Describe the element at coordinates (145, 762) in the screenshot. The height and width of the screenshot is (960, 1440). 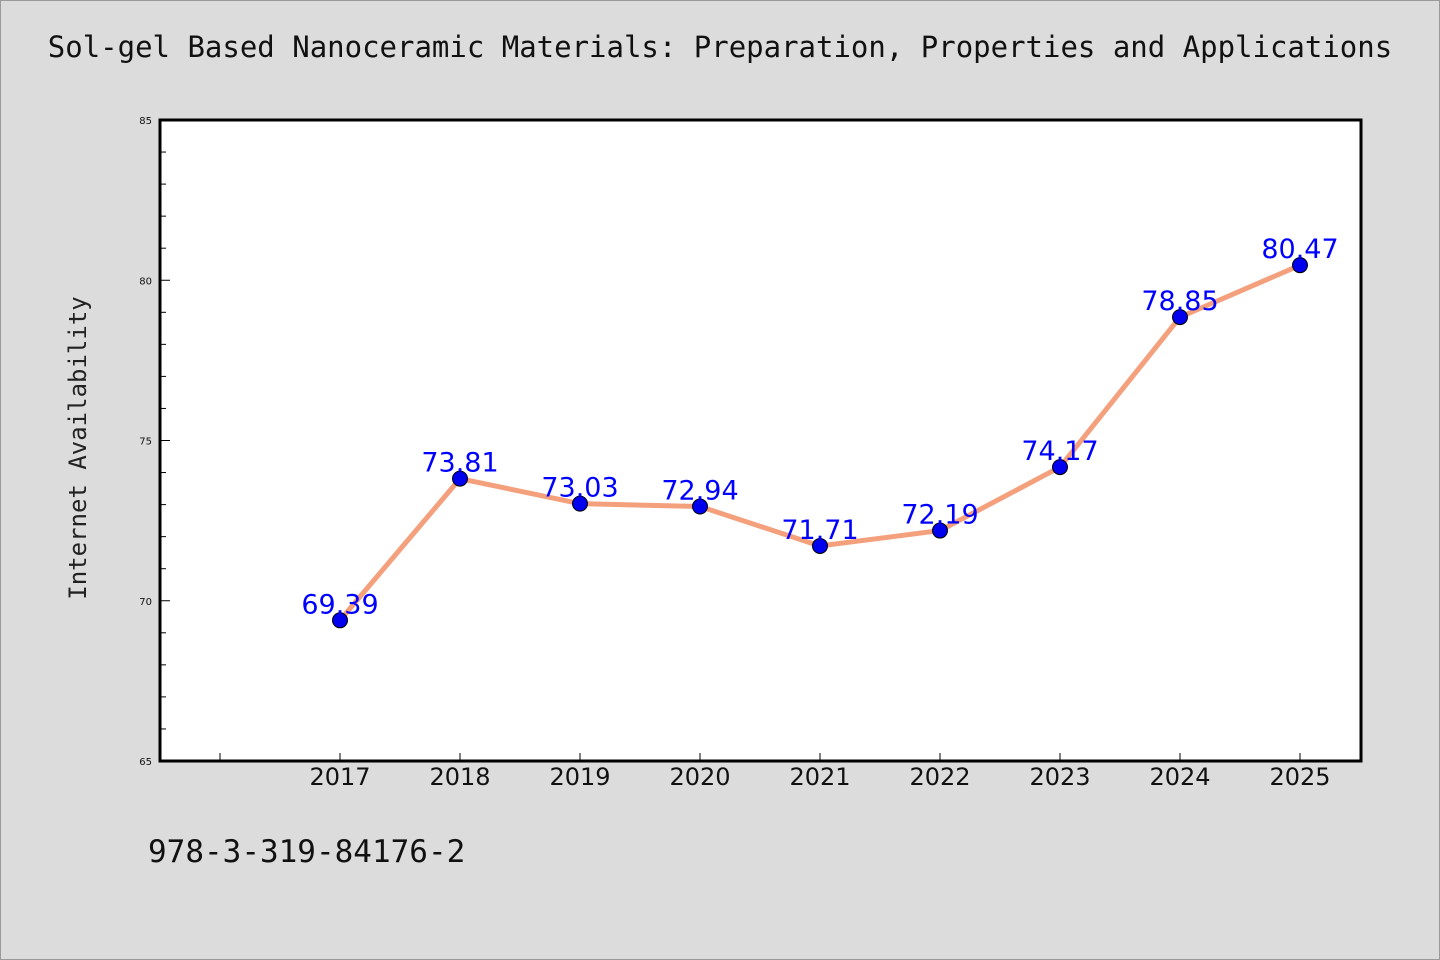
I see `y-tick-label: 65` at that location.